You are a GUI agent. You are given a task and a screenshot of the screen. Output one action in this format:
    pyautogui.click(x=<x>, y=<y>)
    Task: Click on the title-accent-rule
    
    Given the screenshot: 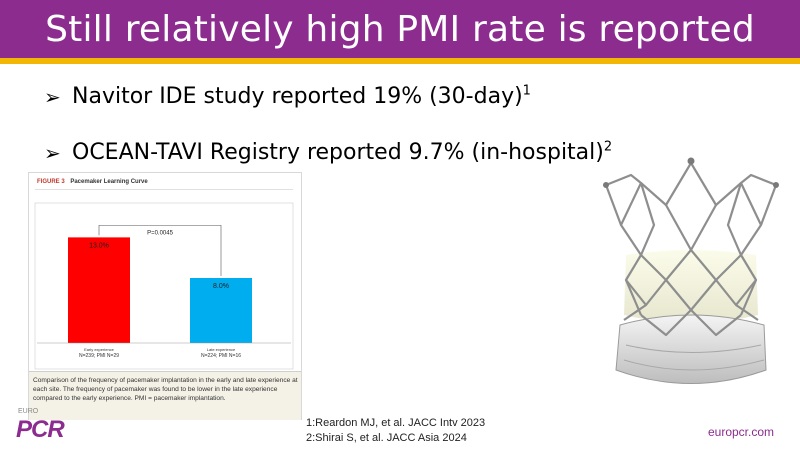 What is the action you would take?
    pyautogui.click(x=400, y=61)
    